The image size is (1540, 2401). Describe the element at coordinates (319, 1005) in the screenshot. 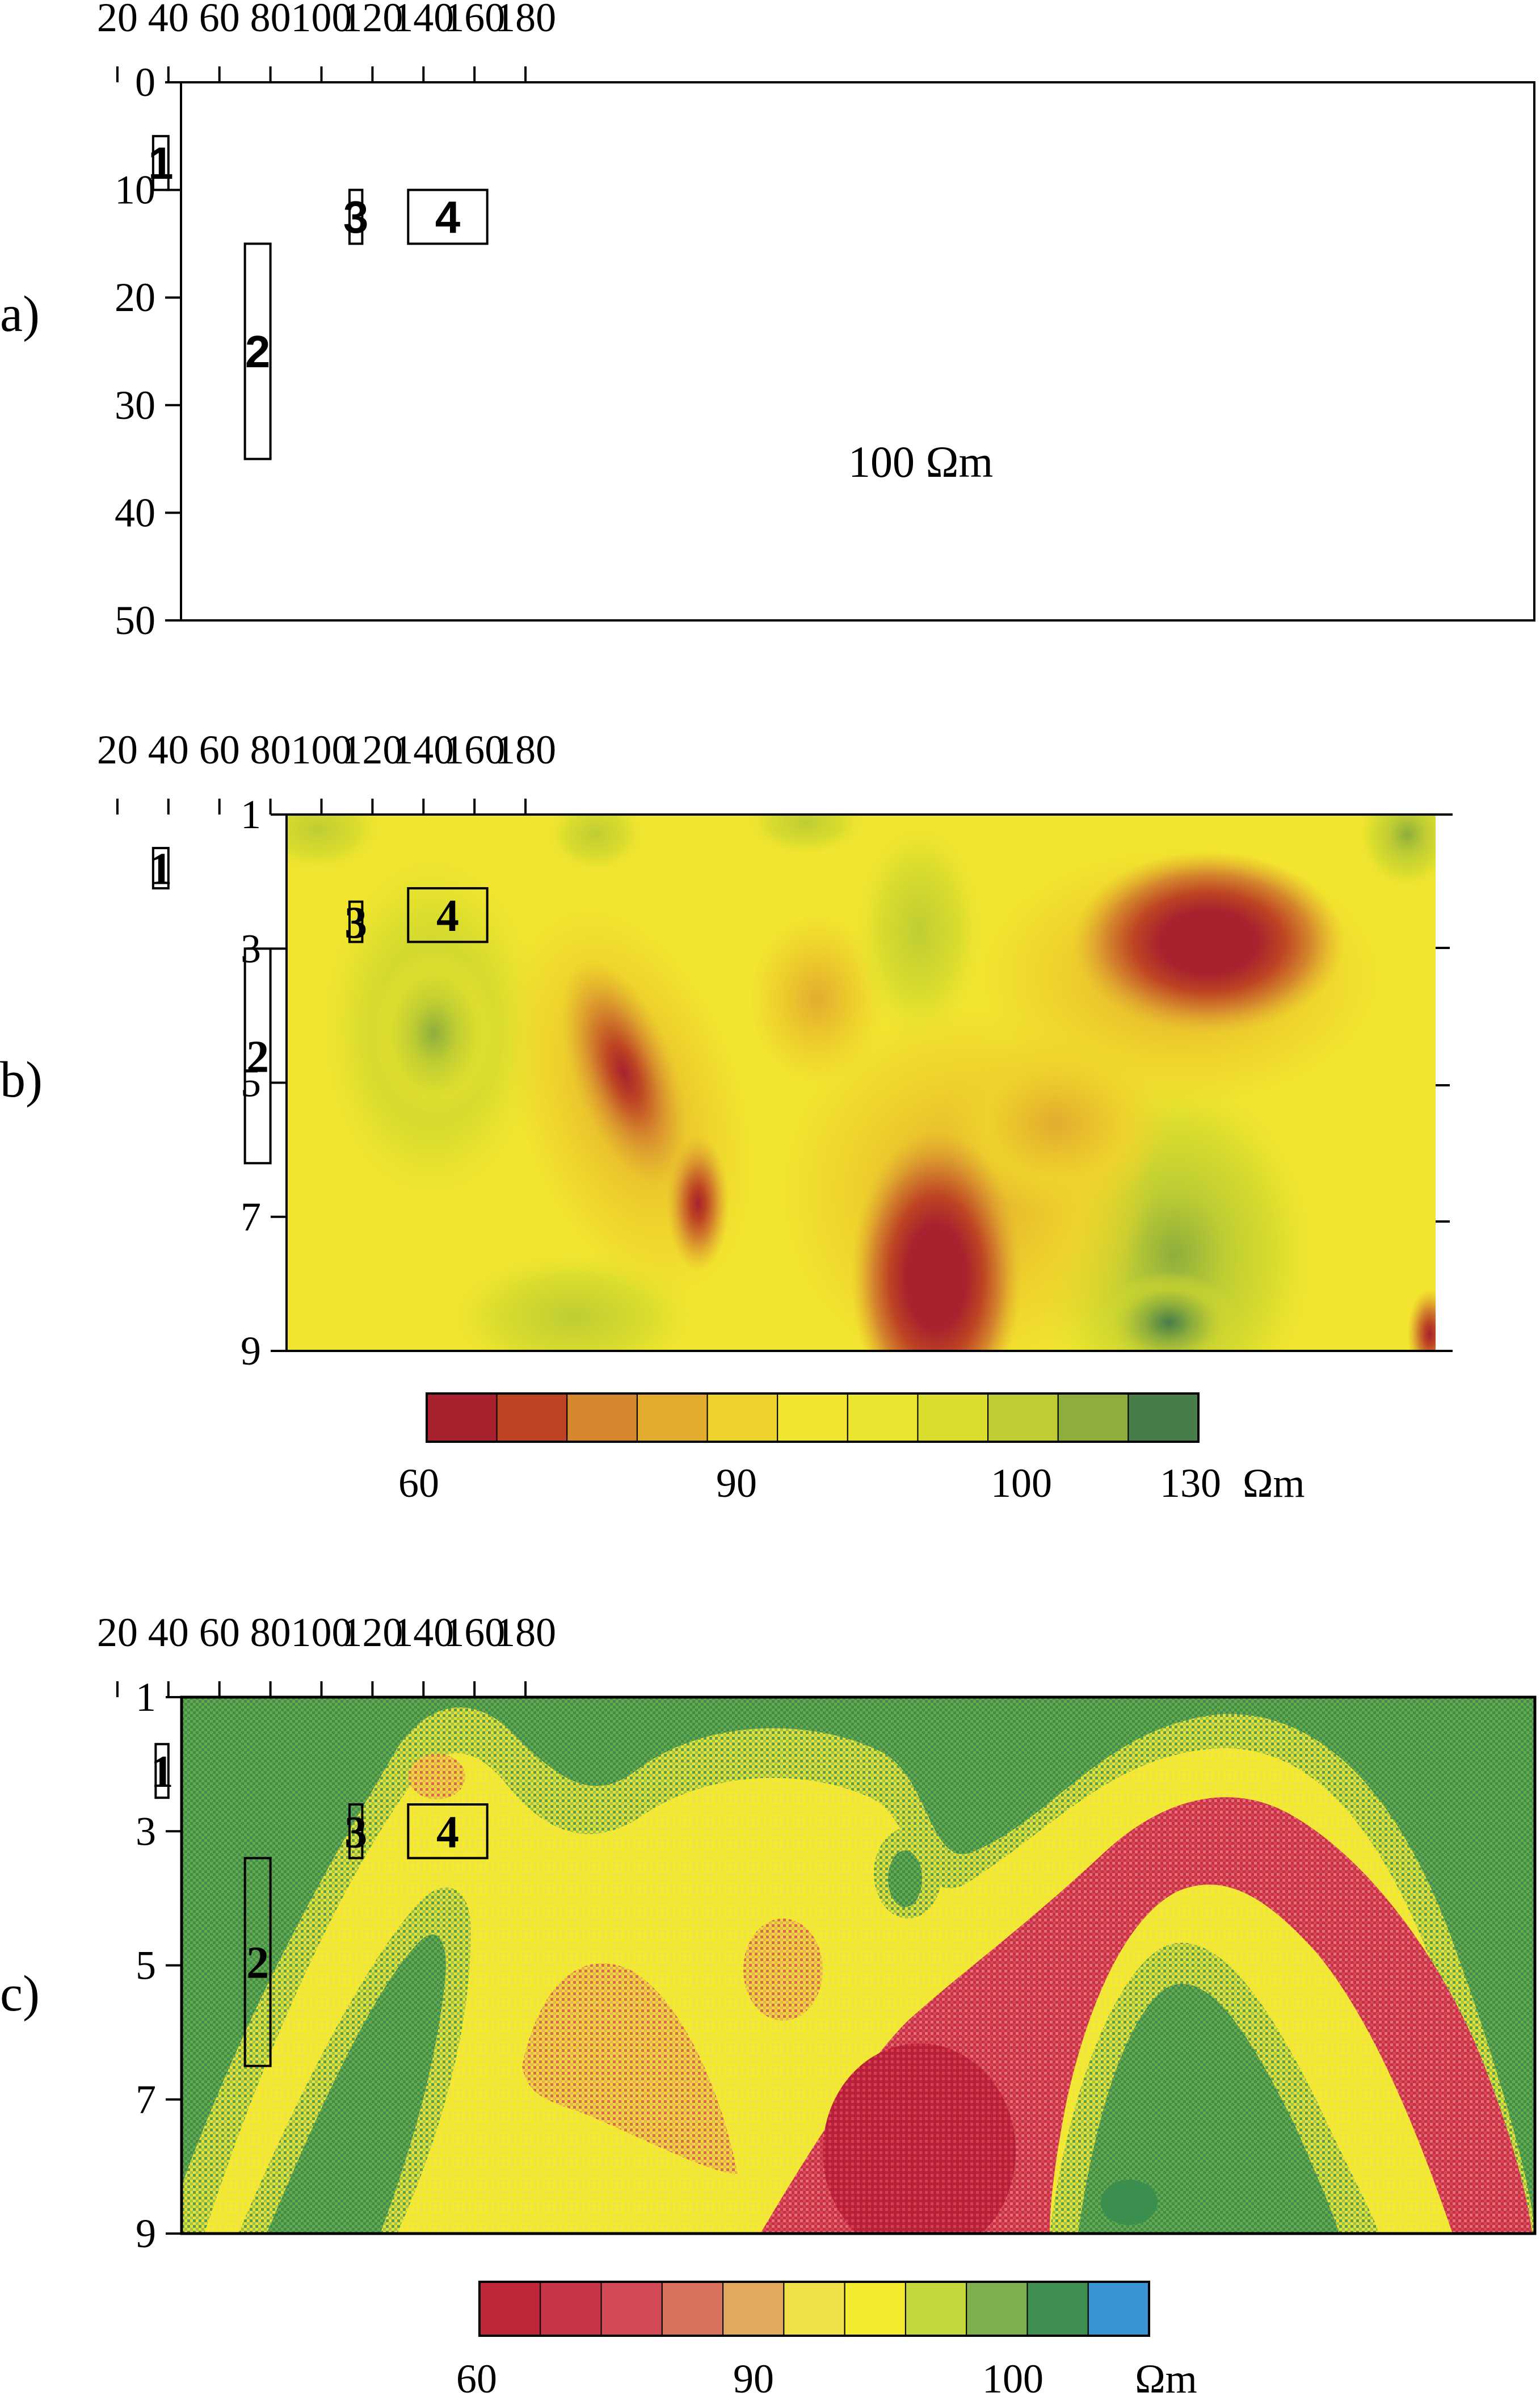

I see `panel-b-bodies: 1 2 3 4` at that location.